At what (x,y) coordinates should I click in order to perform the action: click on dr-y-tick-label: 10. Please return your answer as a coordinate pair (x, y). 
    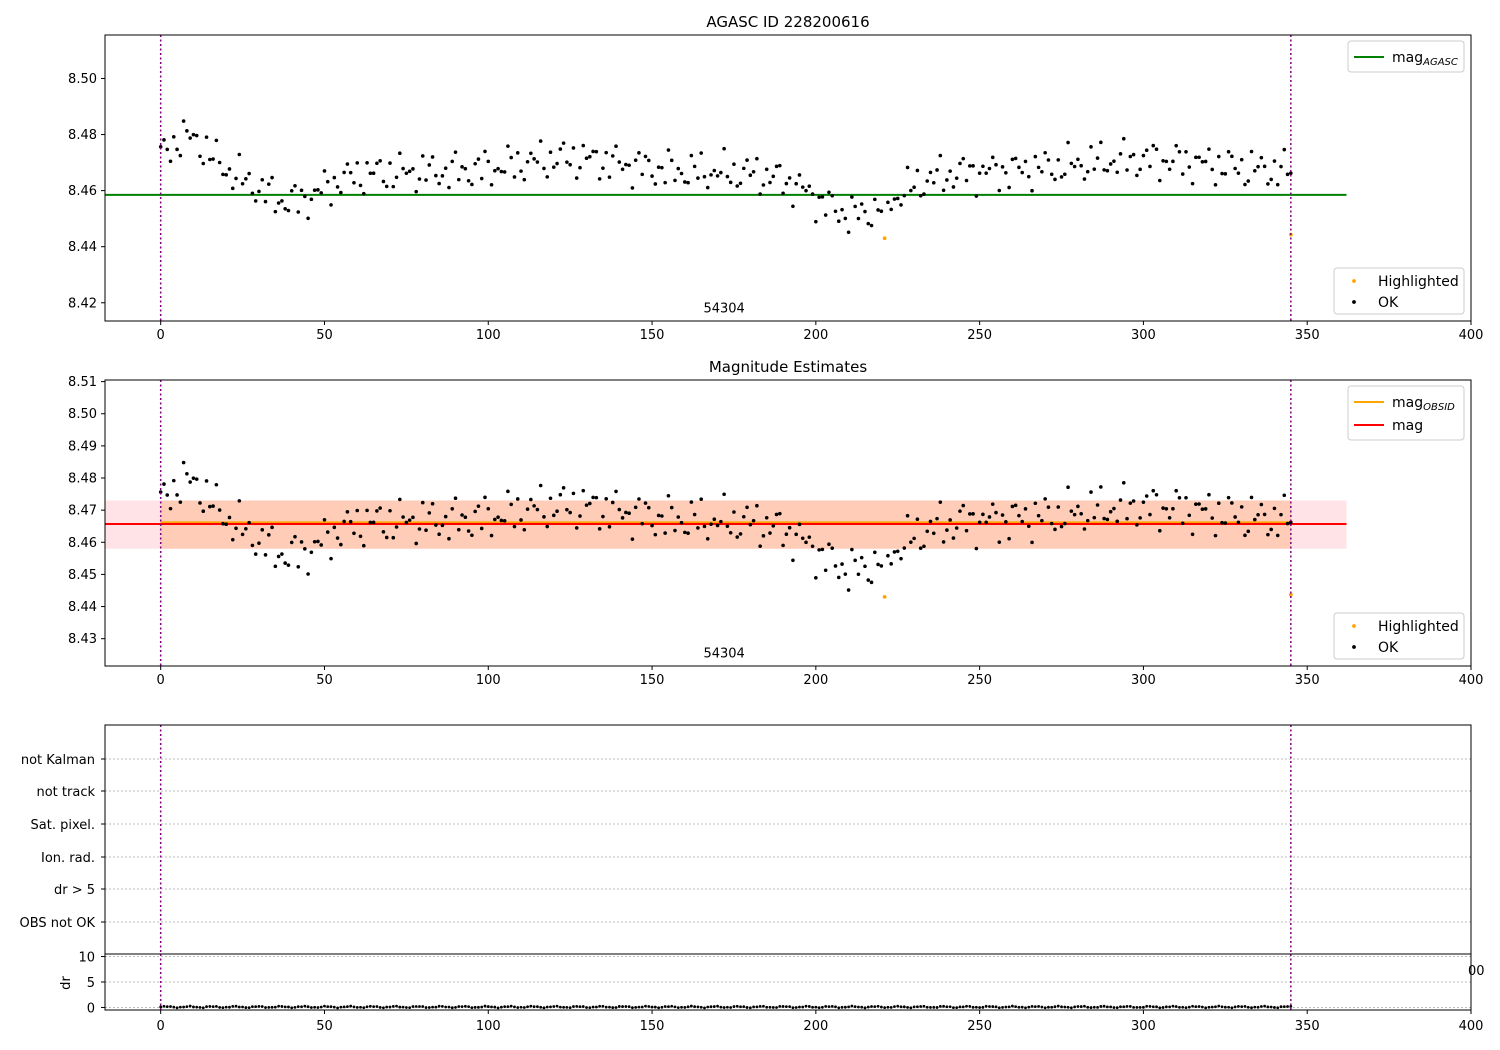
    Looking at the image, I should click on (86, 958).